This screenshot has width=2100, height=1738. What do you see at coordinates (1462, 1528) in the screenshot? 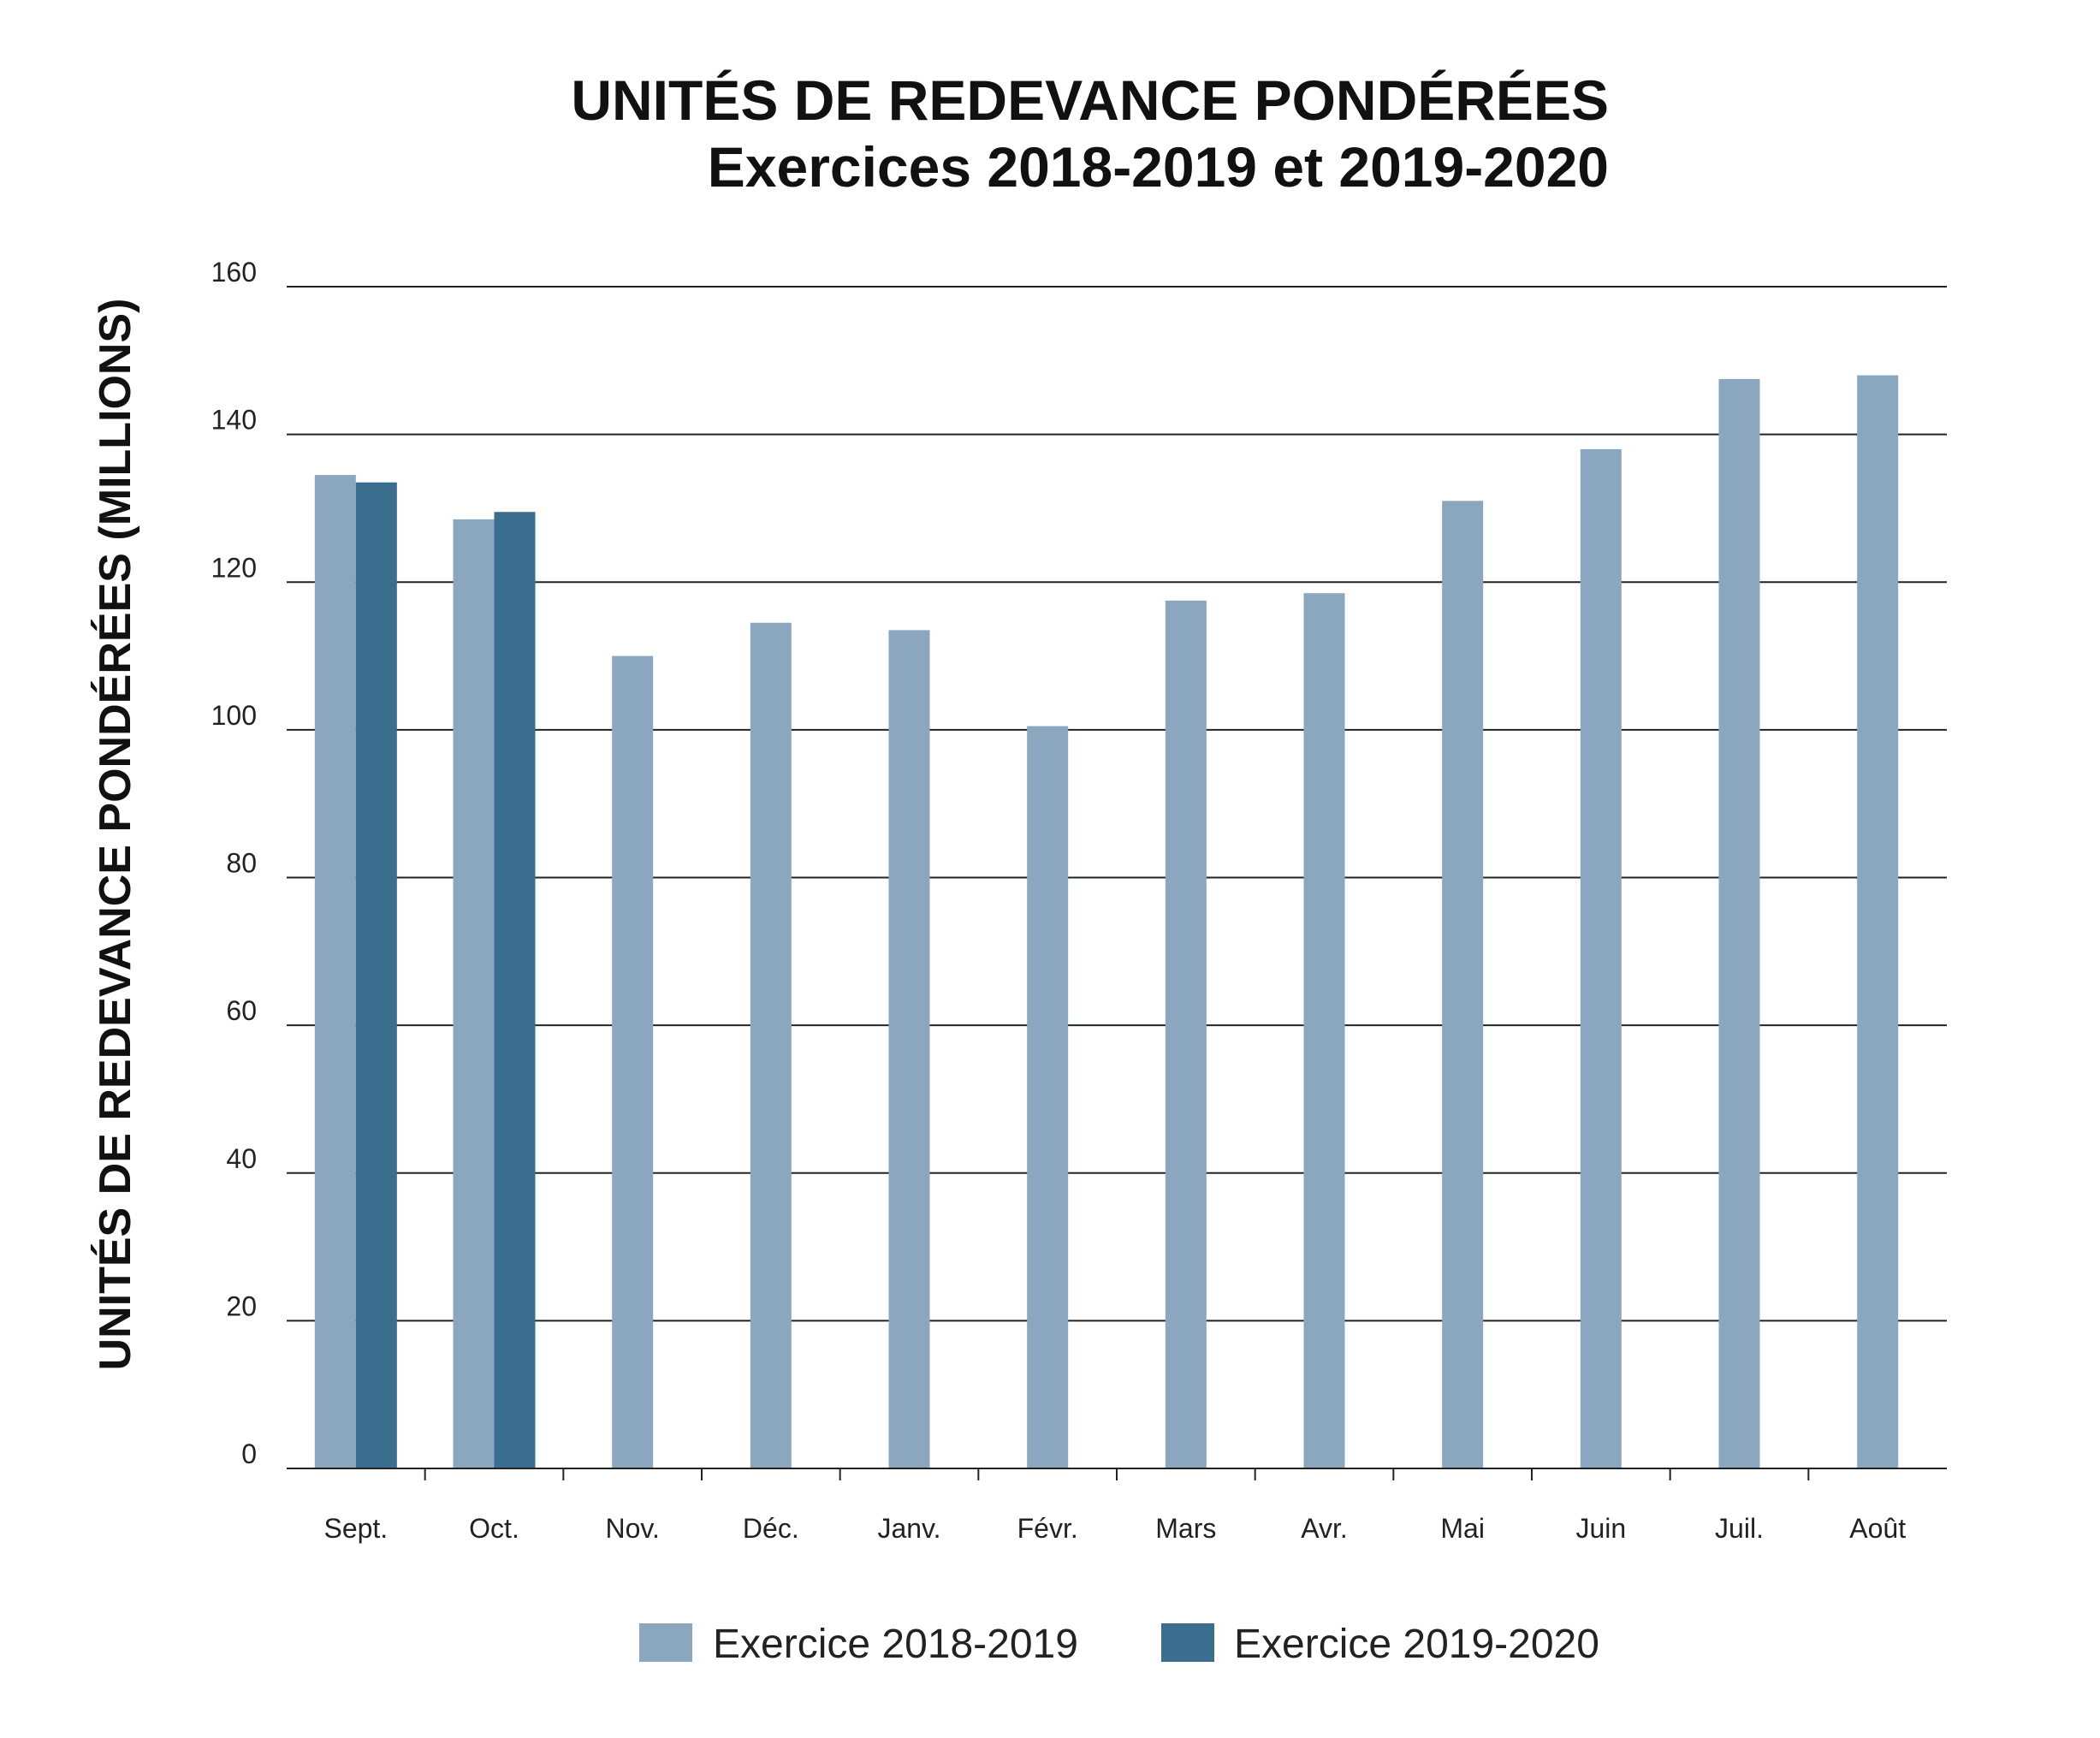
I see `x-tick-label: Mai` at bounding box center [1462, 1528].